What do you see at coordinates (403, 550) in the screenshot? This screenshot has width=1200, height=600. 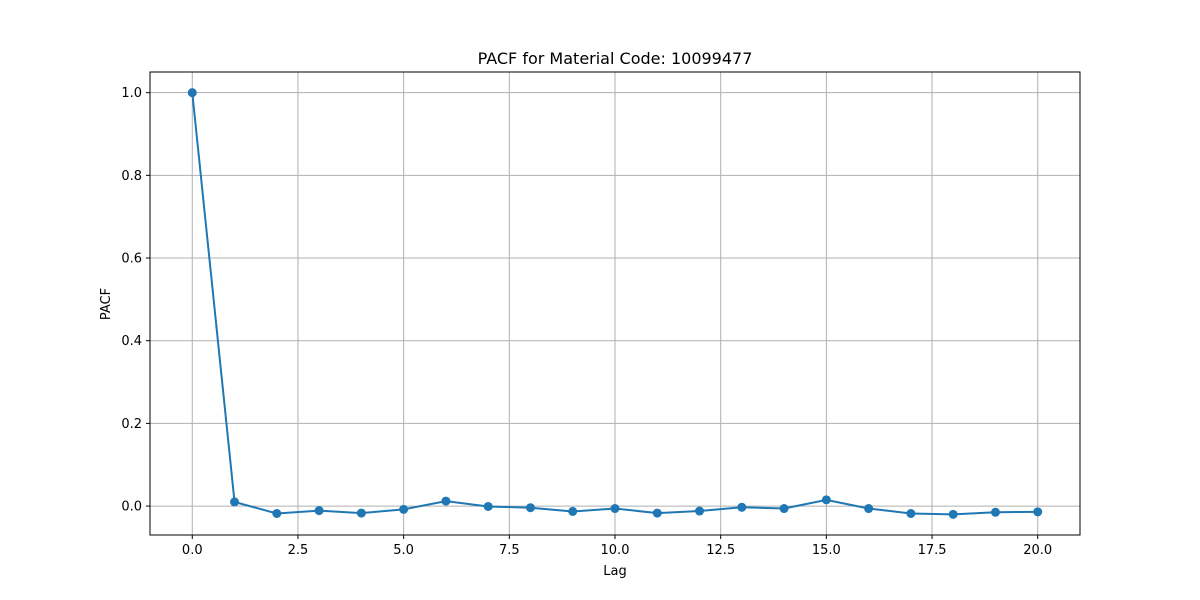 I see `x-tick-label: 5.0` at bounding box center [403, 550].